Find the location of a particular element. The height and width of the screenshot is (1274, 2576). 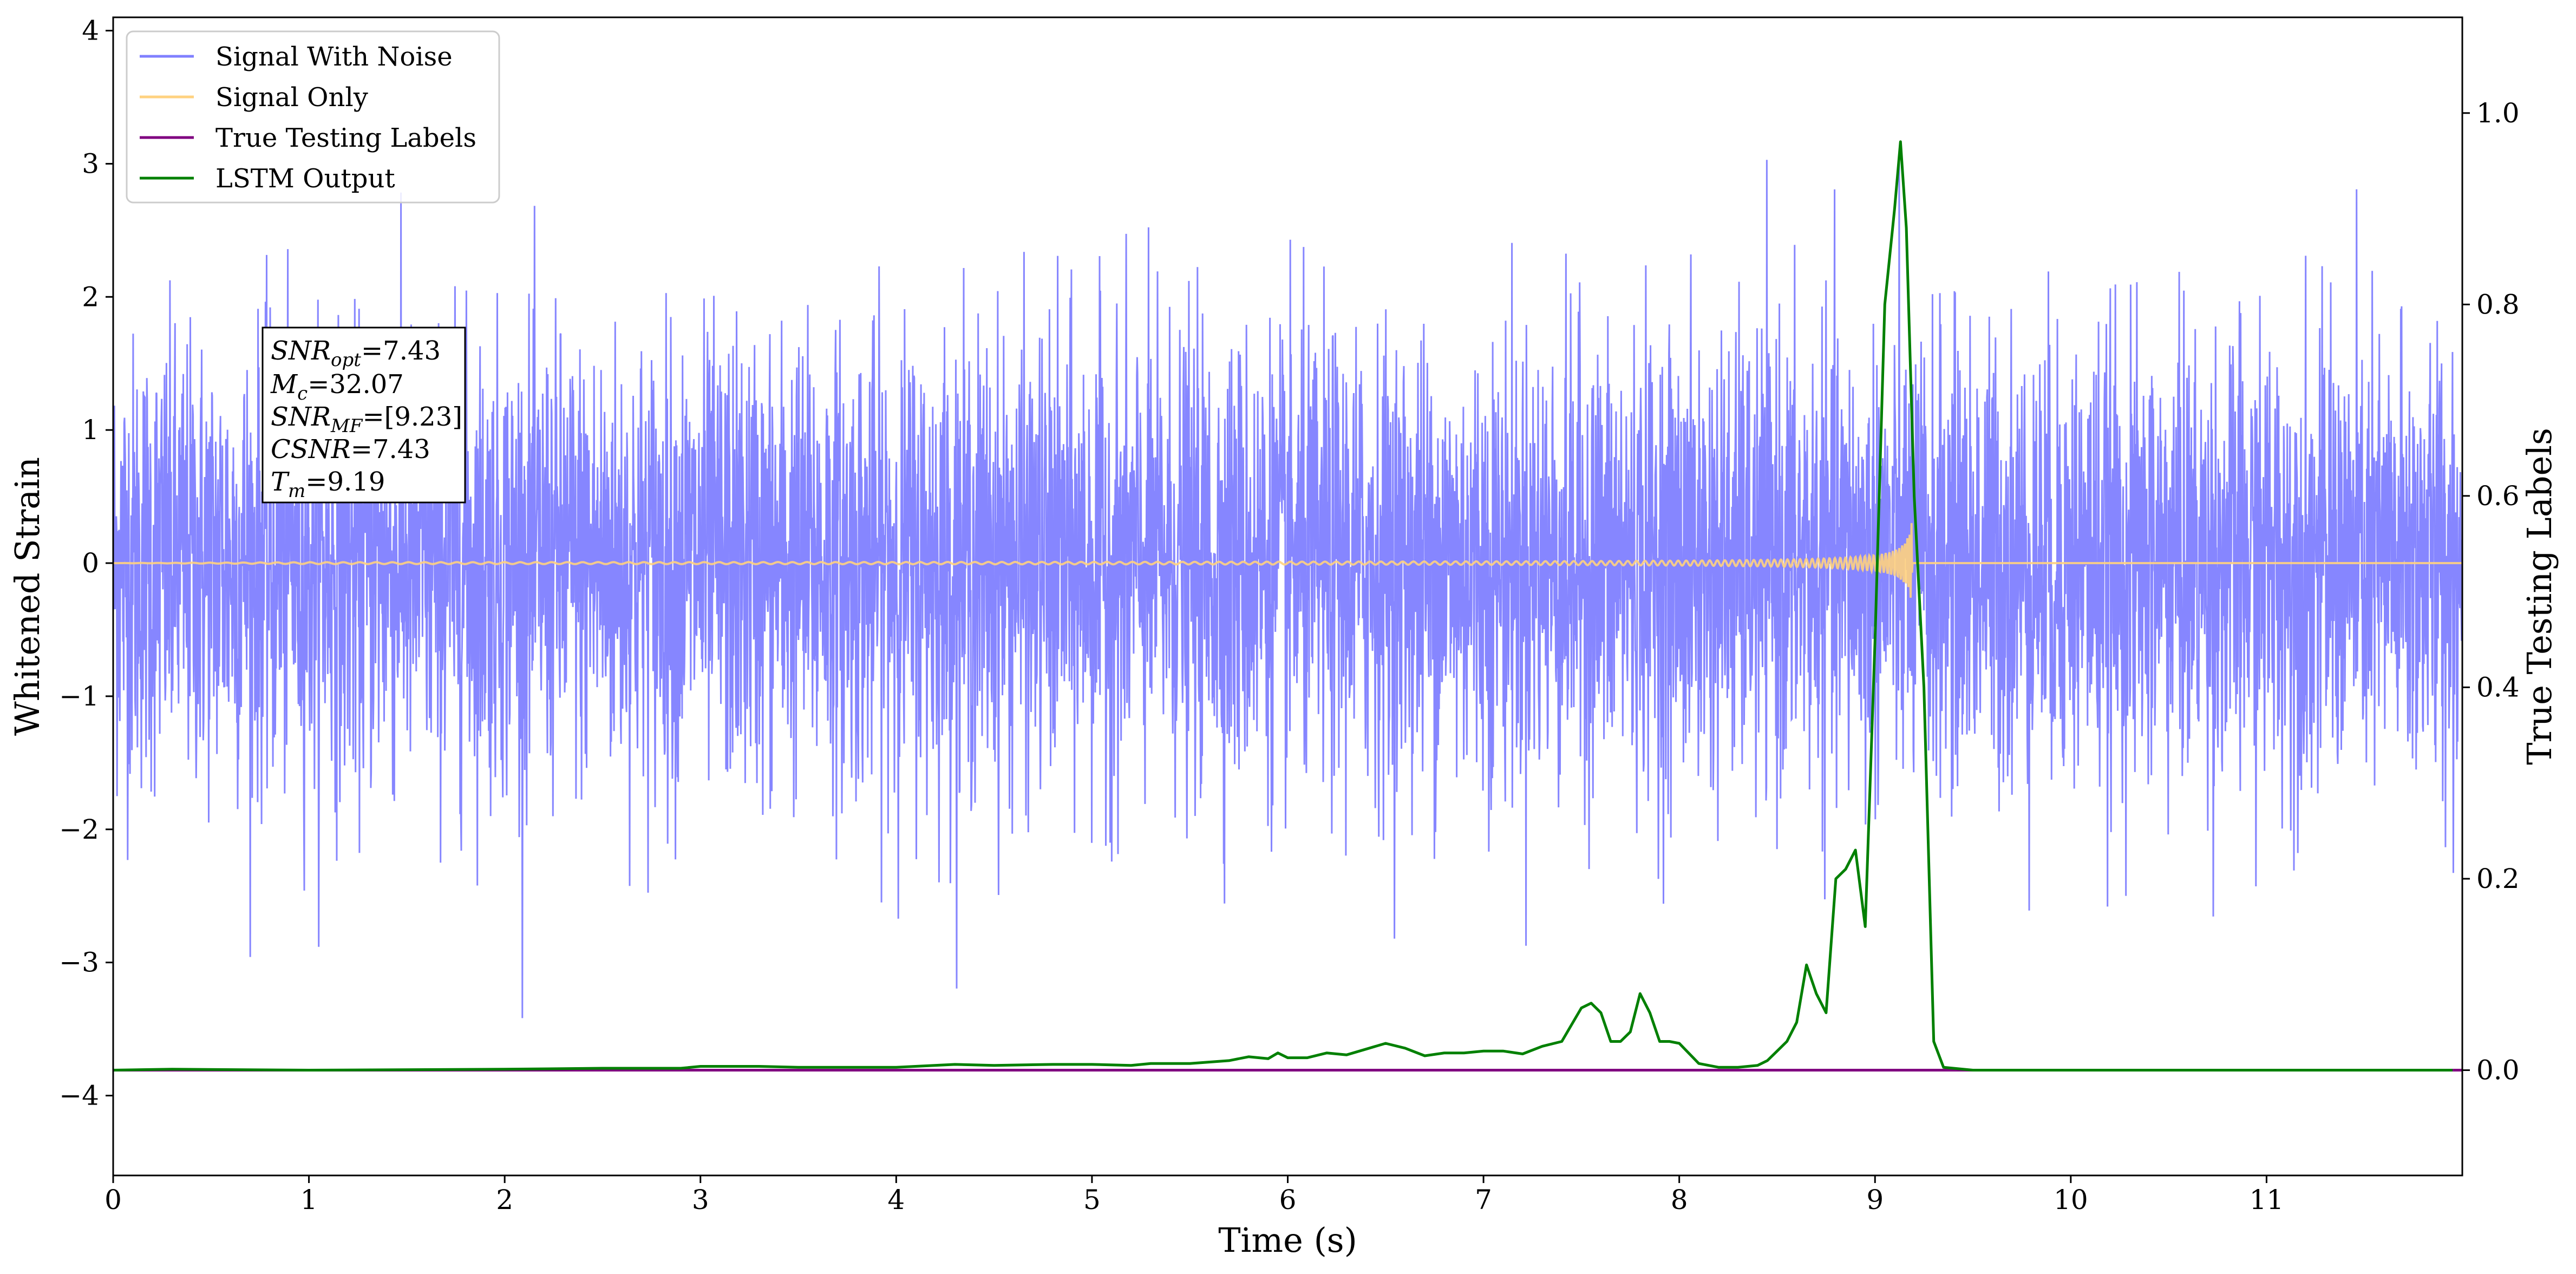

y-tick-label: −1 is located at coordinates (79, 696).